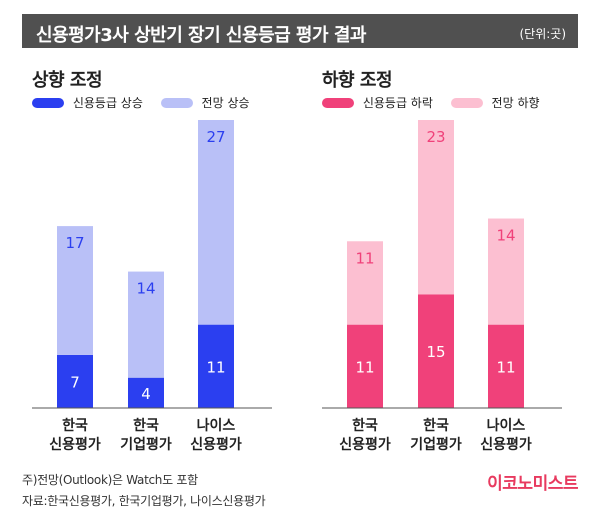 The width and height of the screenshot is (600, 523). Describe the element at coordinates (364, 258) in the screenshot. I see `data-label-outlook-0: 11` at that location.